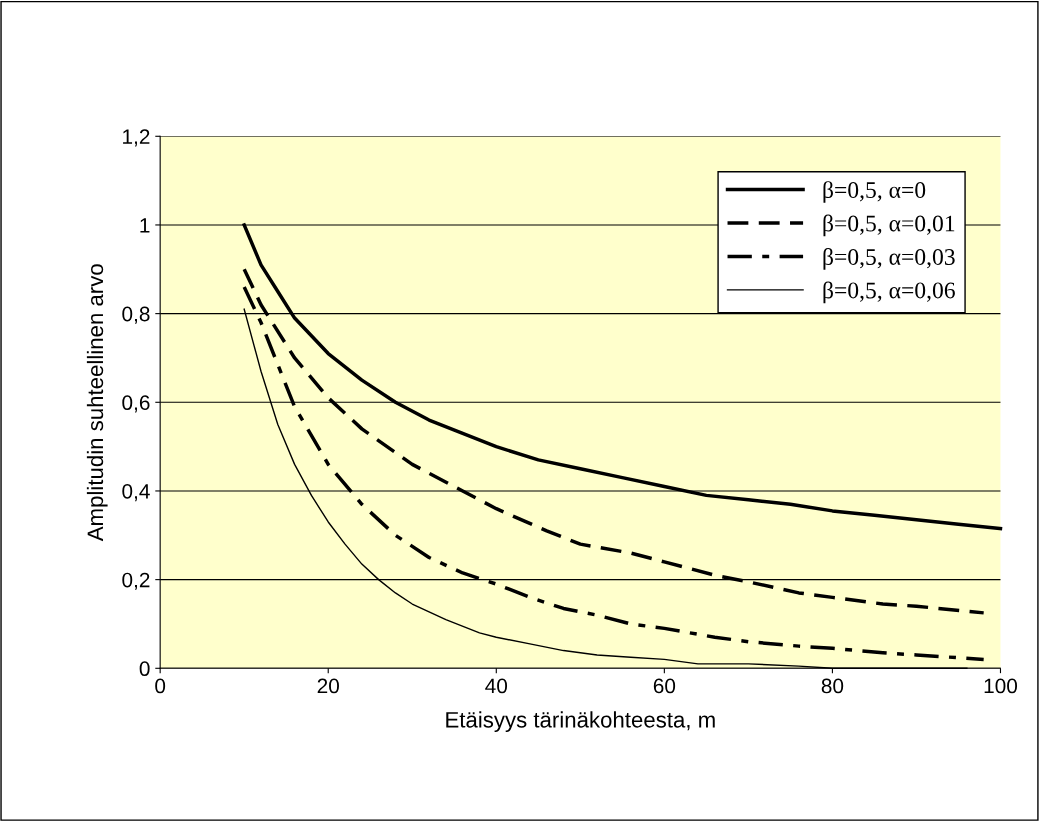 This screenshot has width=1040, height=821. Describe the element at coordinates (136, 138) in the screenshot. I see `y-tick-label: 1,2` at that location.